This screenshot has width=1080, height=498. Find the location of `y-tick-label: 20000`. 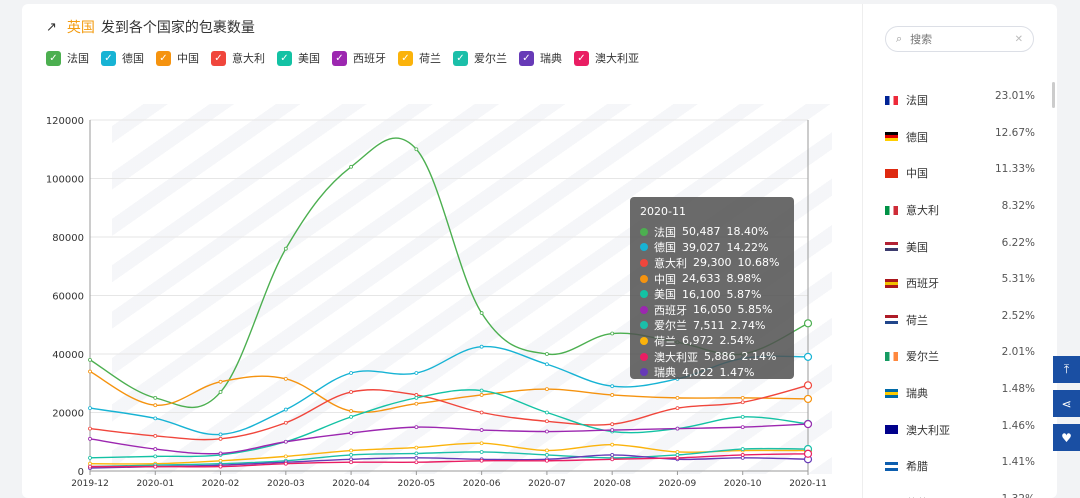

y-tick-label: 20000 is located at coordinates (68, 414).